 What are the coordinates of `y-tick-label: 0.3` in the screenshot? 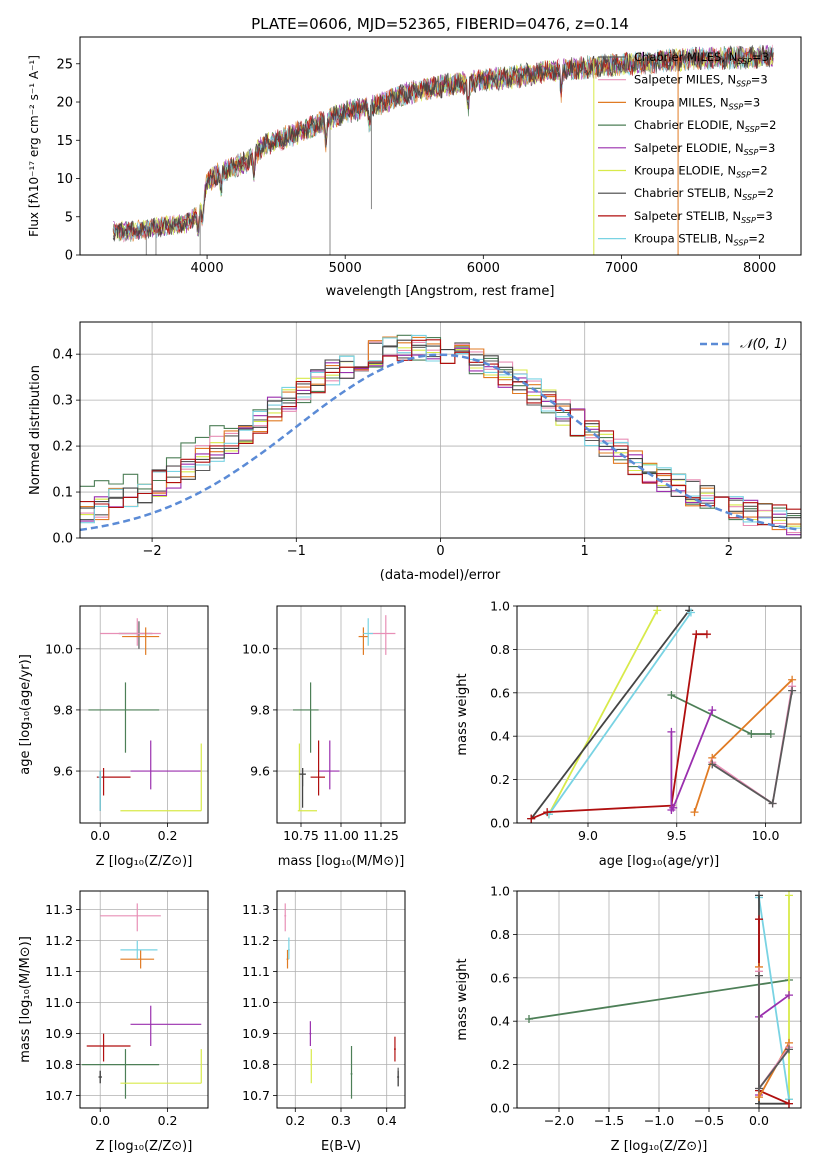 It's located at (62, 401).